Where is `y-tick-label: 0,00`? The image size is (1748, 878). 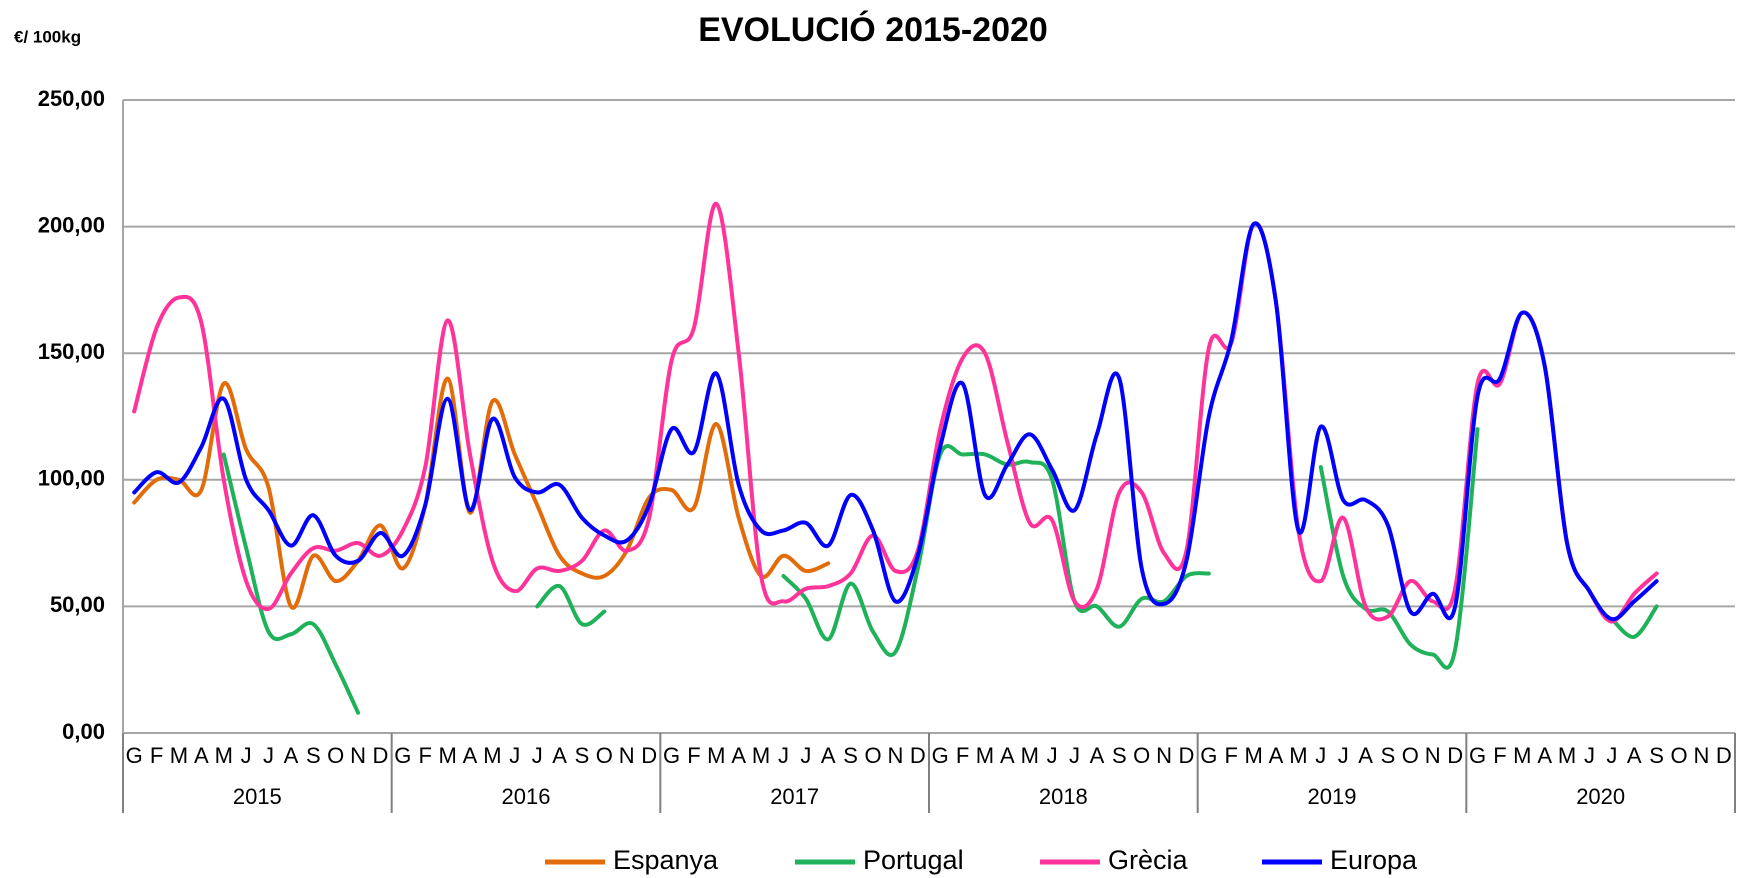
y-tick-label: 0,00 is located at coordinates (83, 731).